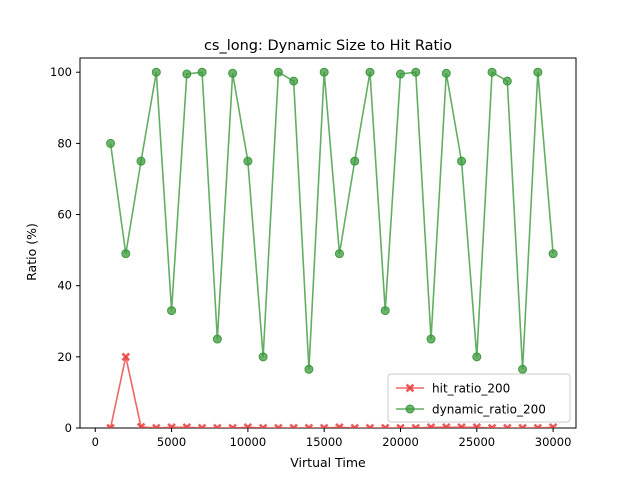  I want to click on legend-item: dynamic_ratio_200, so click(471, 410).